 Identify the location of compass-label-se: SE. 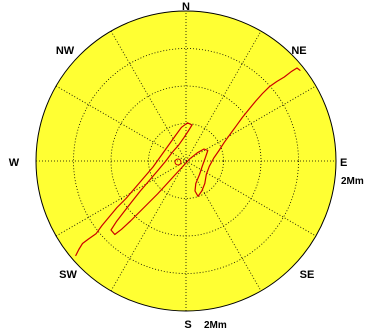
(307, 275).